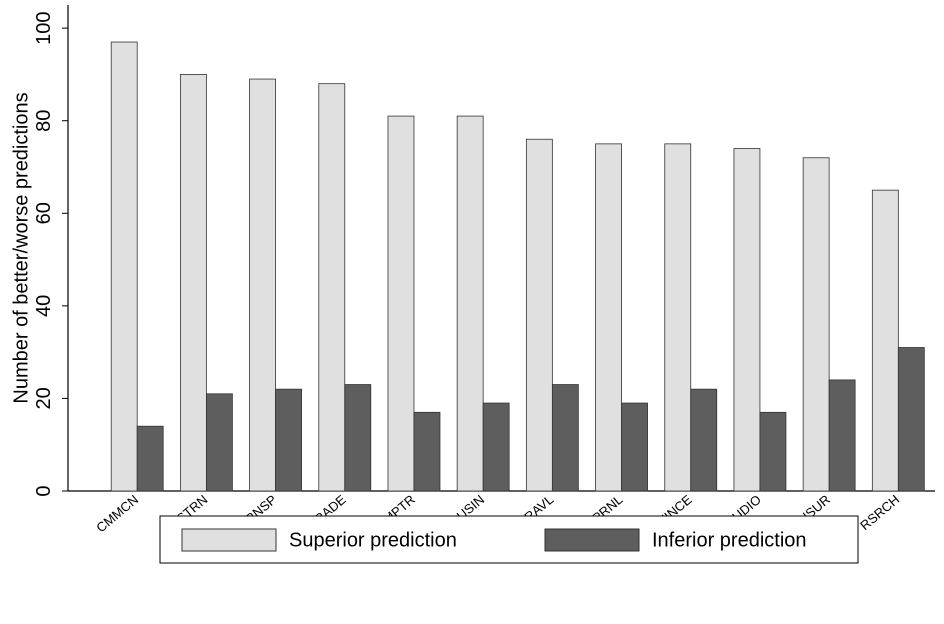 The width and height of the screenshot is (944, 624). Describe the element at coordinates (373, 540) in the screenshot. I see `legend-label: Superior prediction` at that location.